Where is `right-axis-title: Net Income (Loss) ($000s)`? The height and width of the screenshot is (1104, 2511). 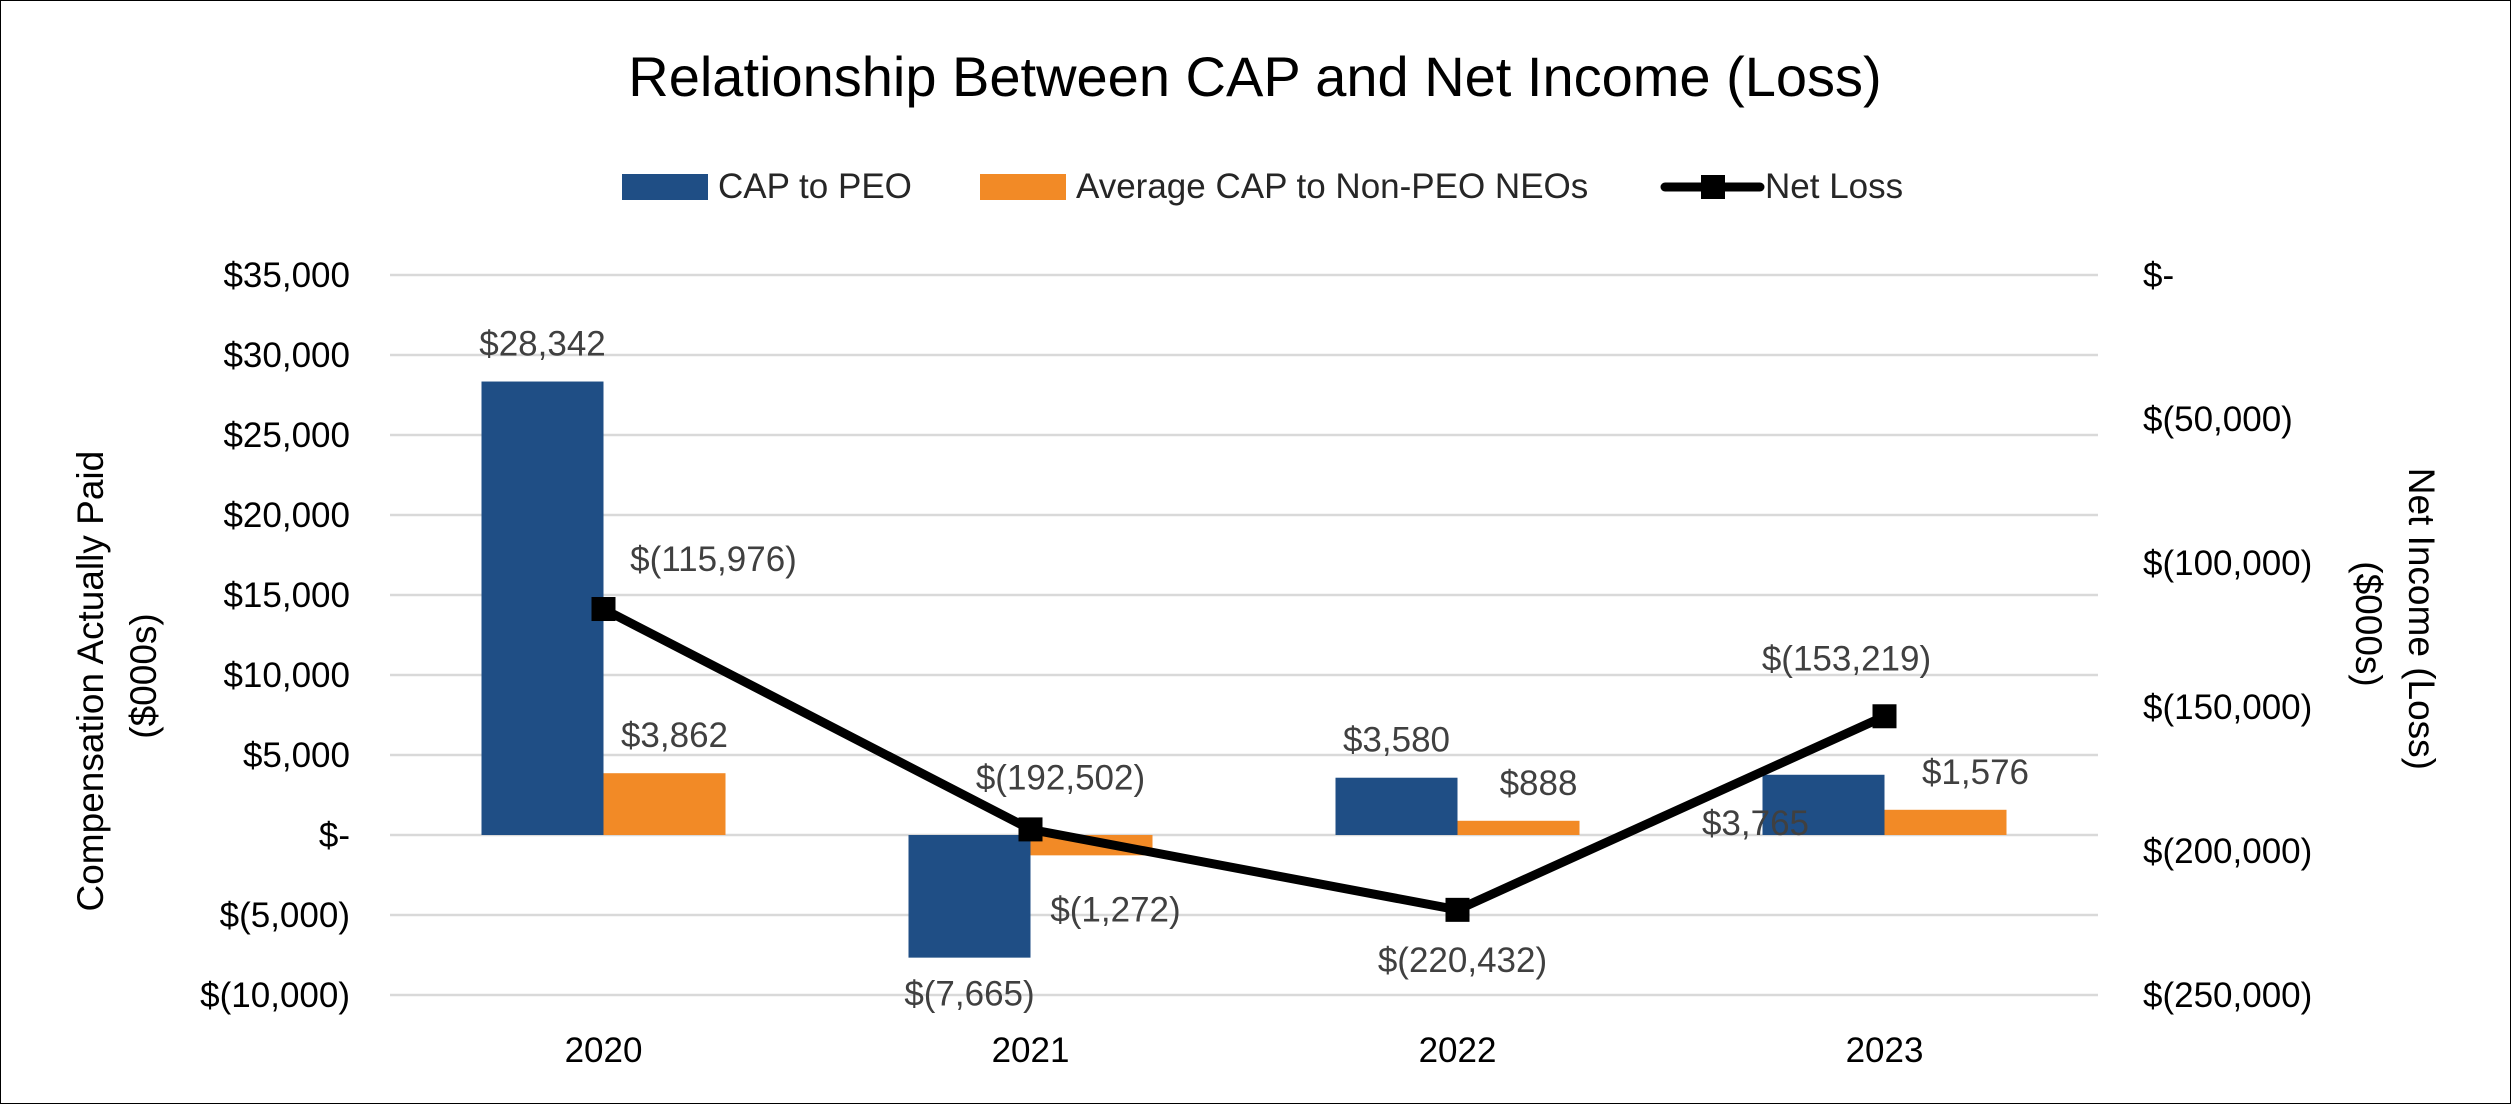 right-axis-title: Net Income (Loss) ($000s) is located at coordinates (2395, 624).